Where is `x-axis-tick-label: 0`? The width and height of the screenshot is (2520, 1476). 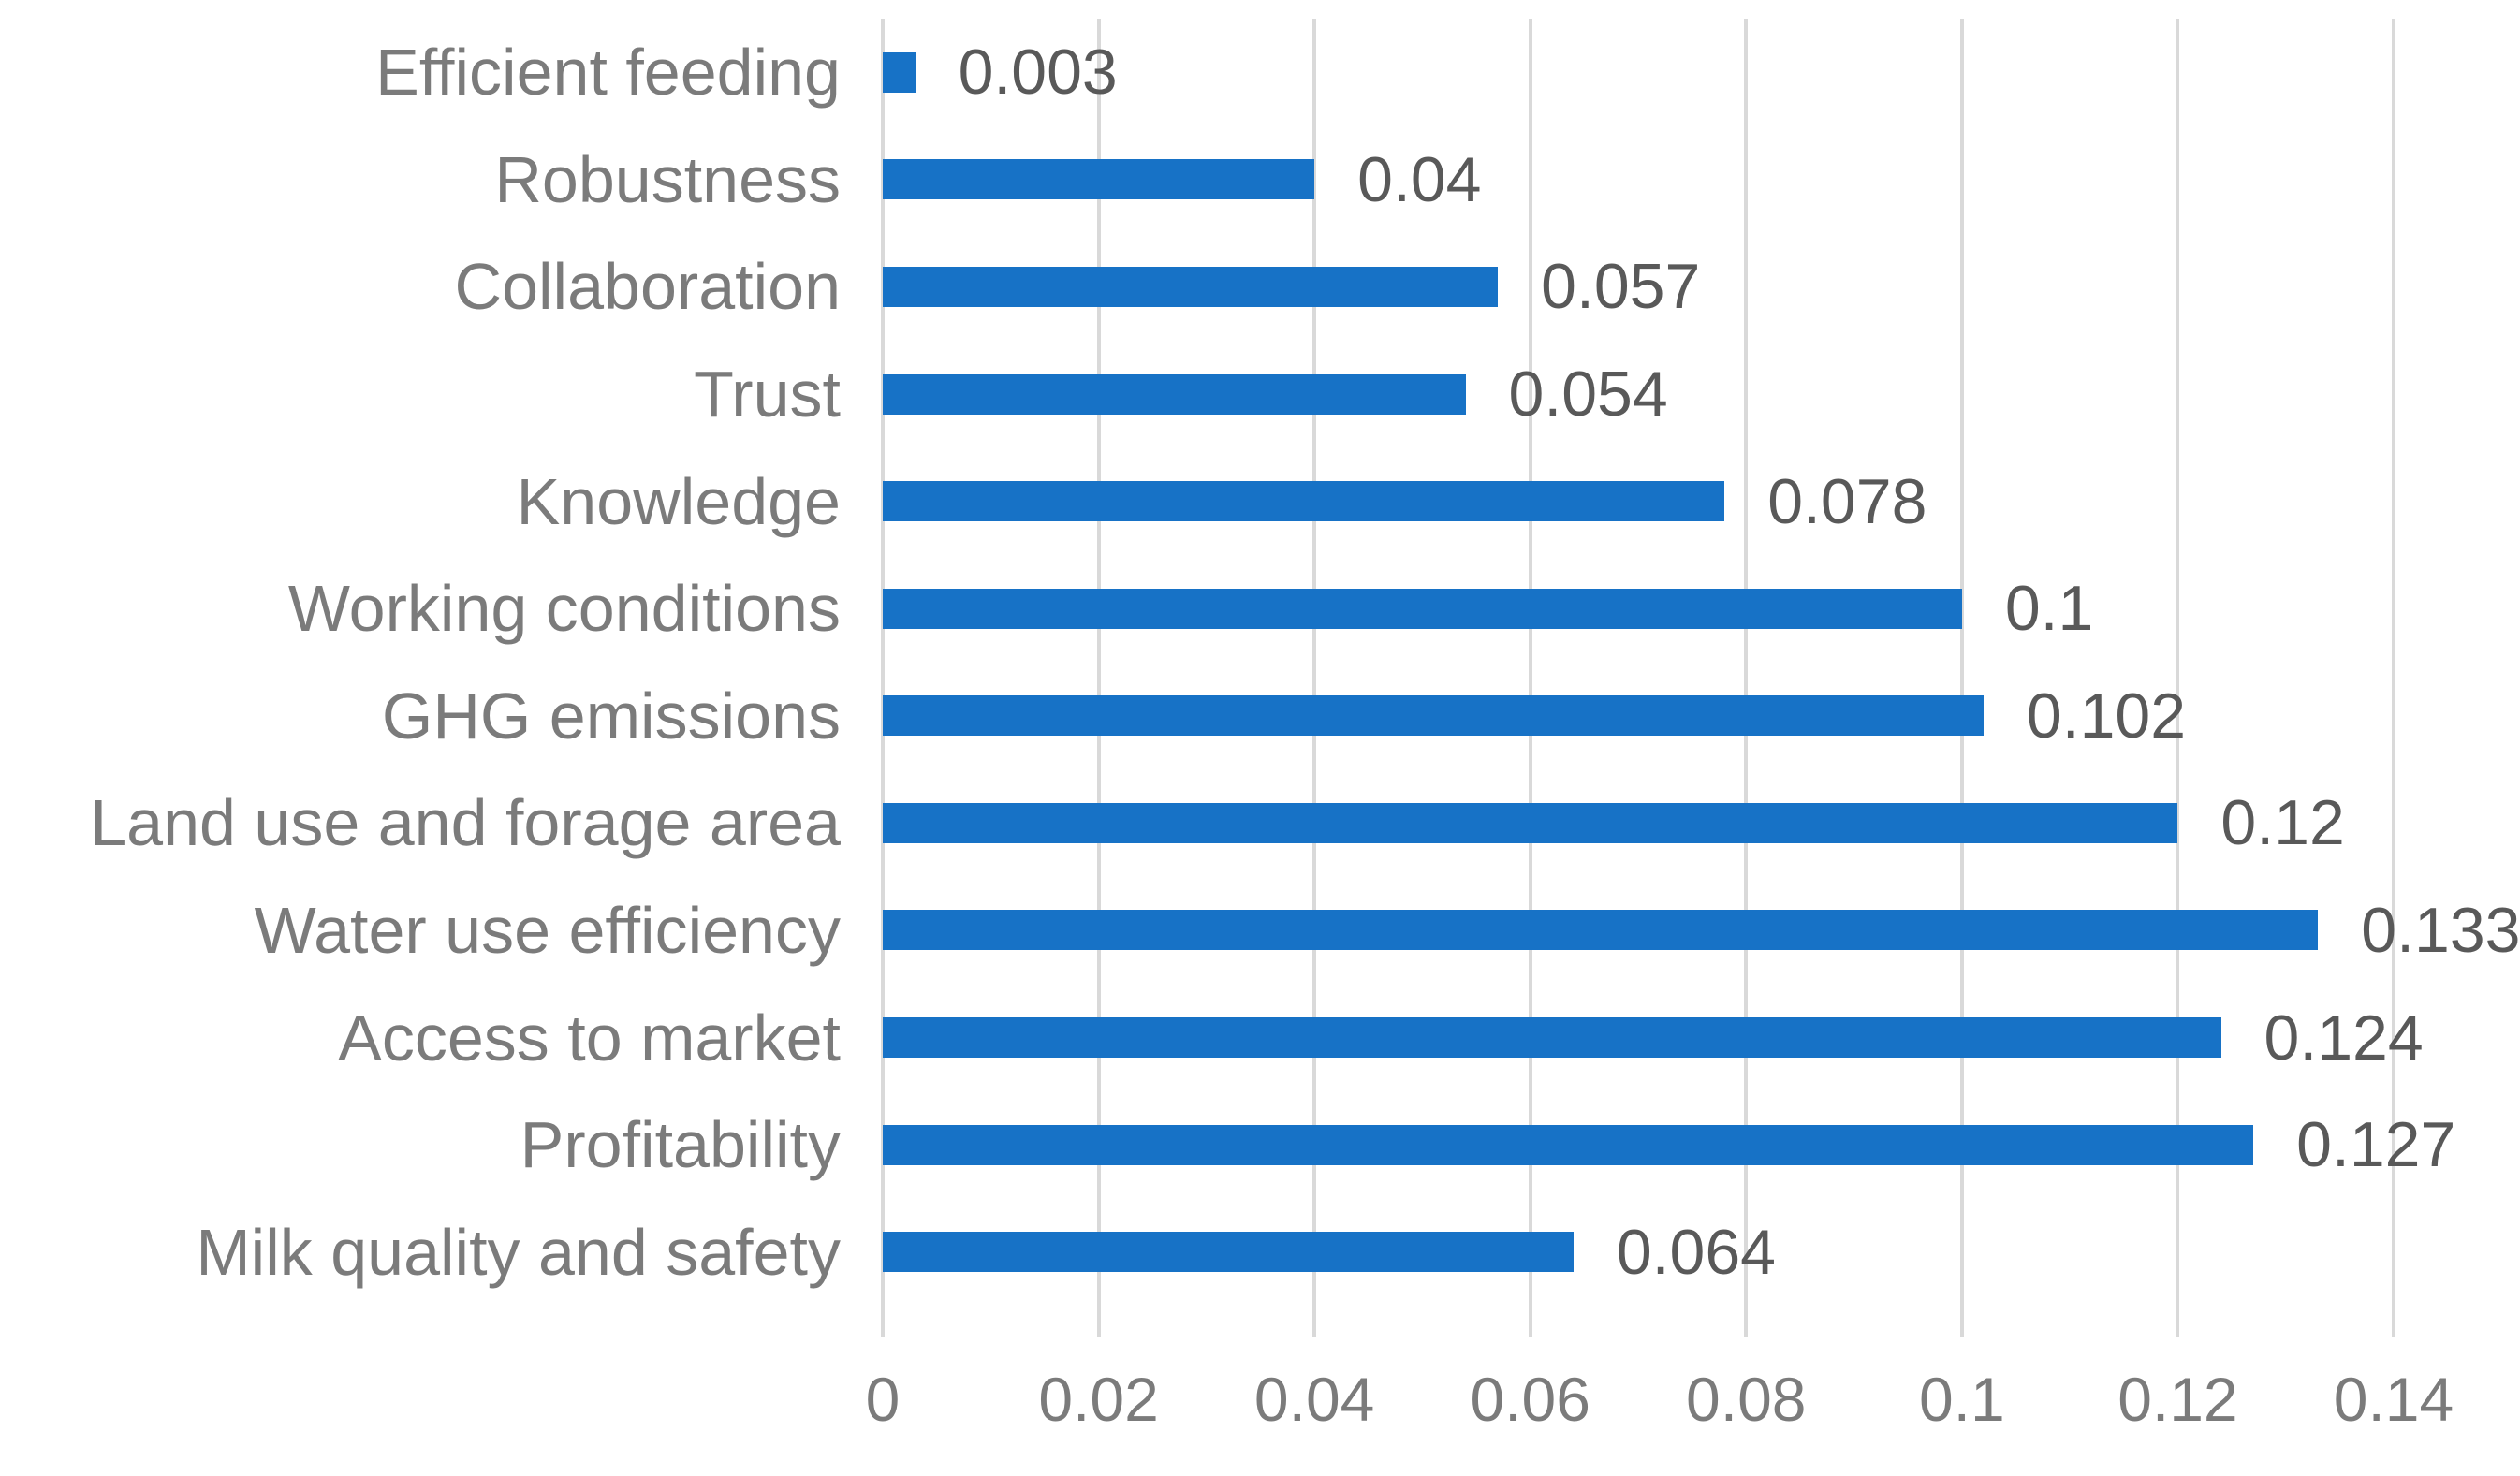 x-axis-tick-label: 0 is located at coordinates (883, 1399).